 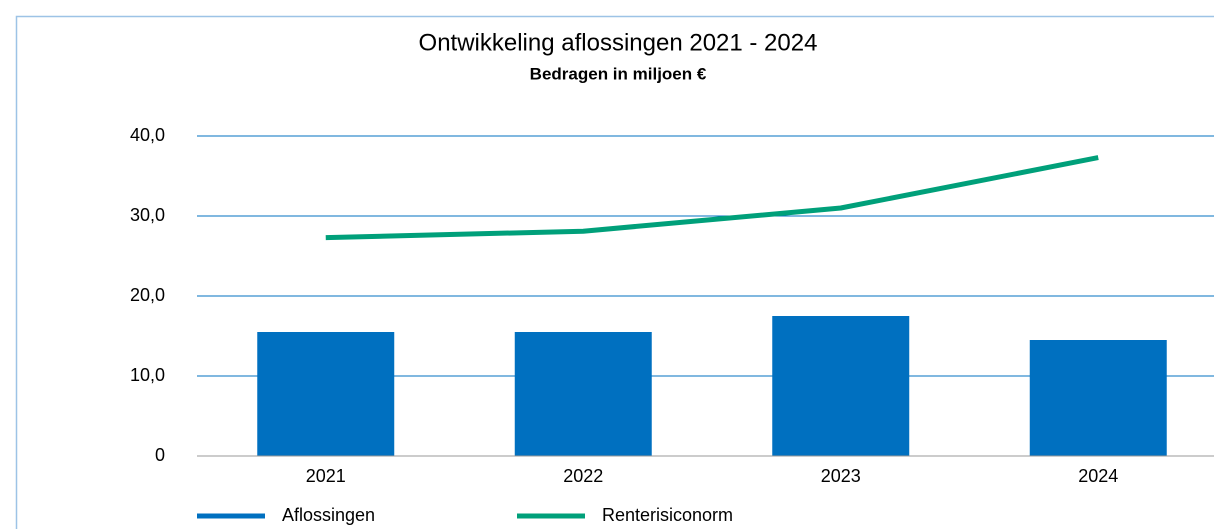 I want to click on legend-label: Aflossingen, so click(x=328, y=515).